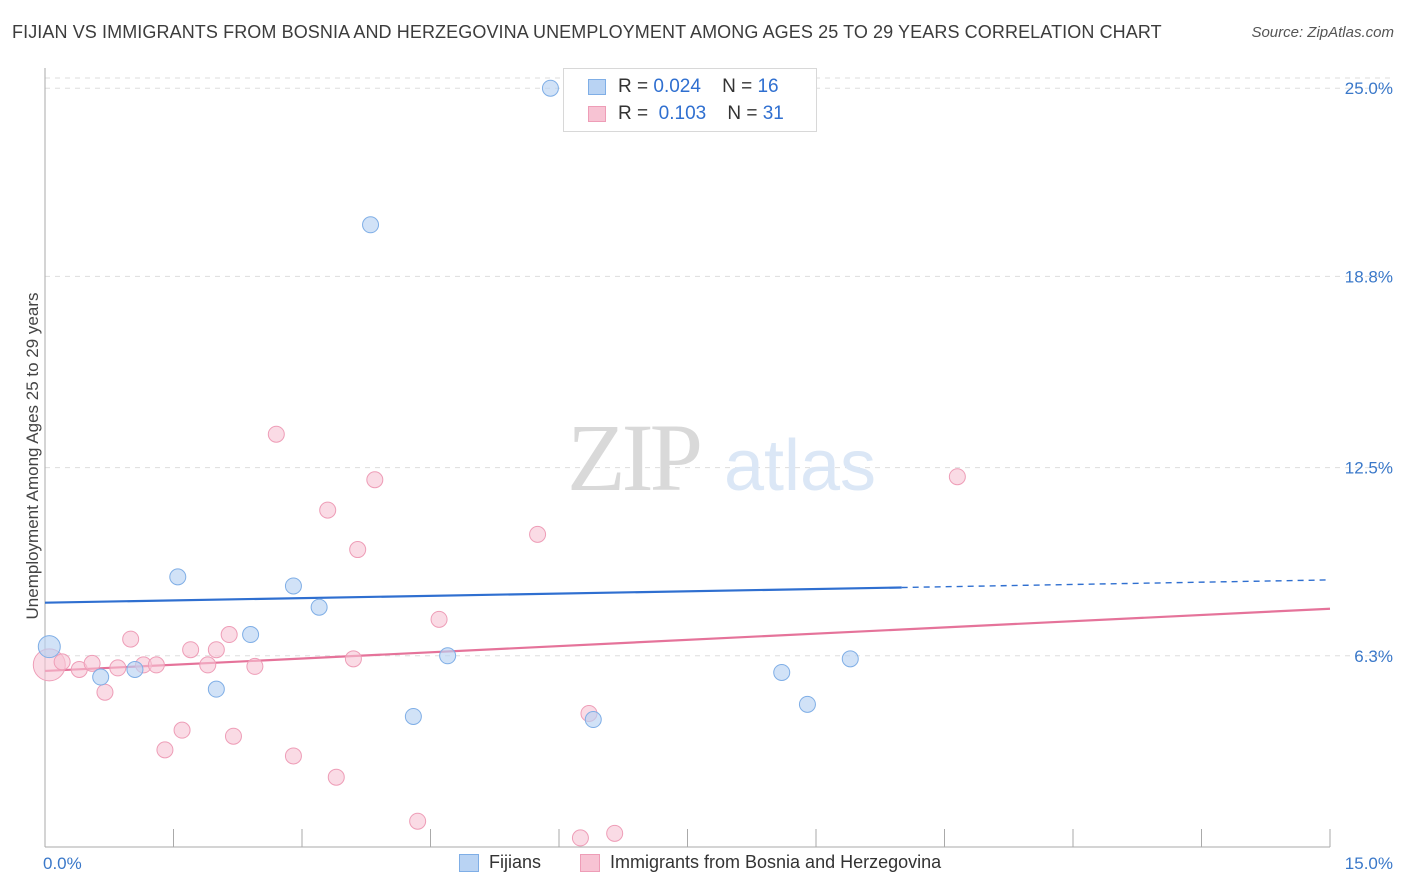 This screenshot has width=1406, height=892. Describe the element at coordinates (633, 457) in the screenshot. I see `watermark-zip: ZIP` at that location.